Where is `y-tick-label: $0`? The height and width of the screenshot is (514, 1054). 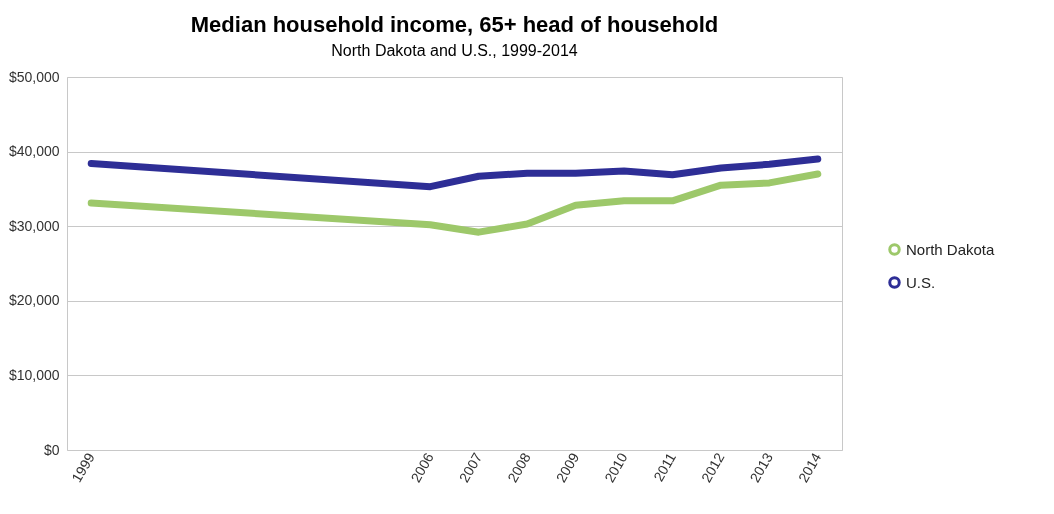 y-tick-label: $0 is located at coordinates (51, 449).